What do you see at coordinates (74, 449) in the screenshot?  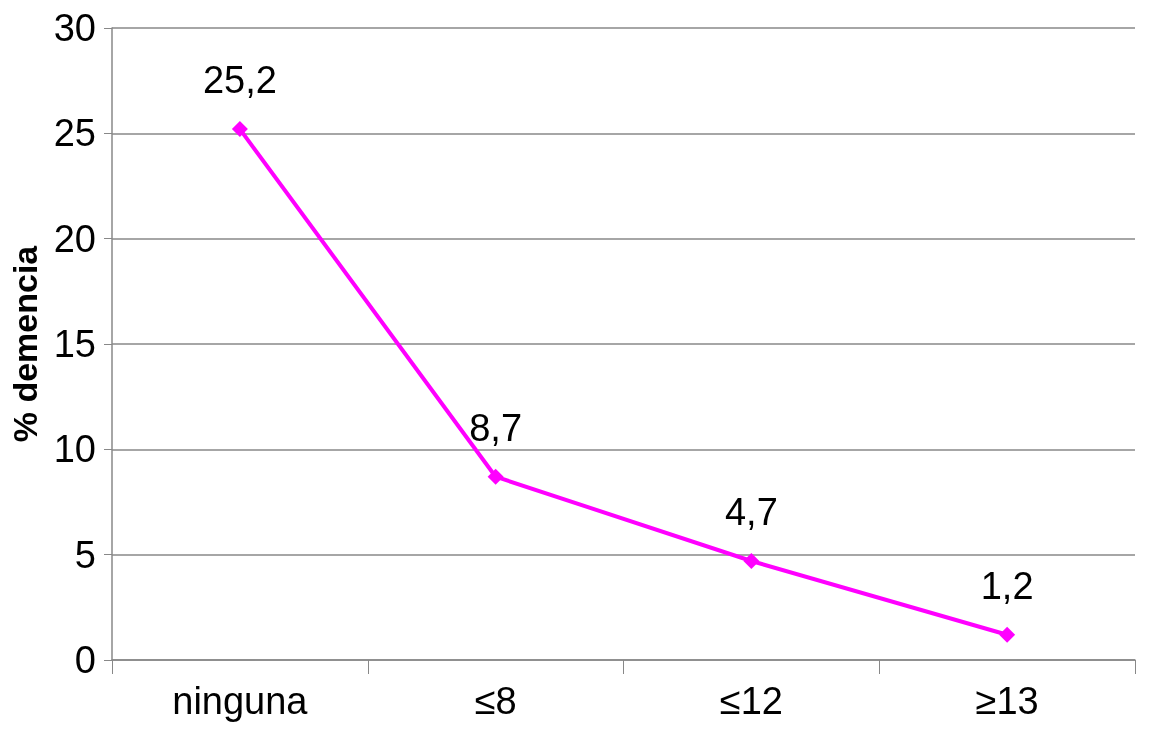 I see `y-tick-label: 10` at bounding box center [74, 449].